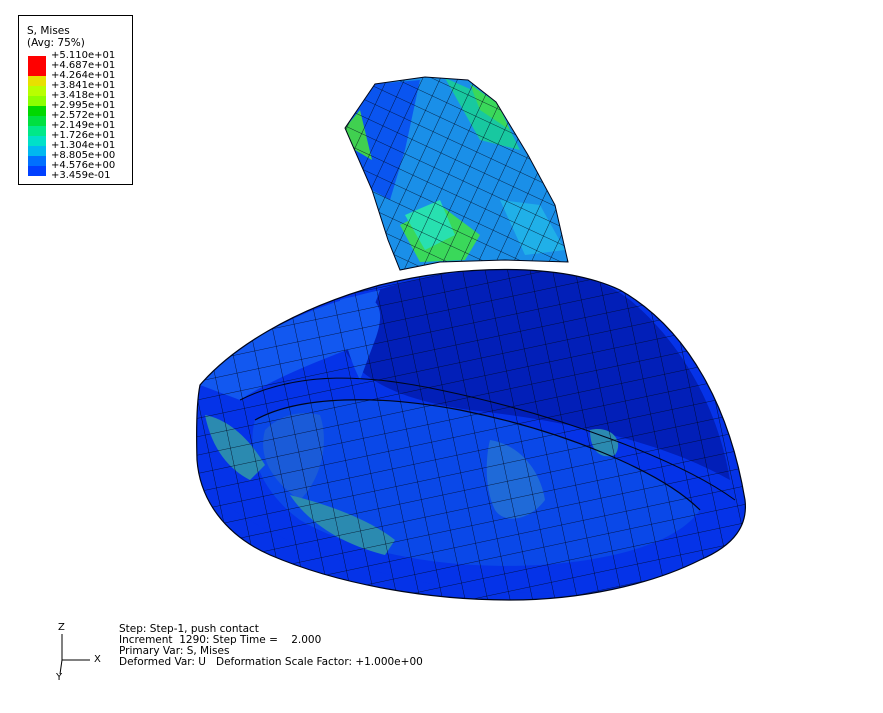 The image size is (883, 713). I want to click on legend-row: +5.110e+01, so click(78, 58).